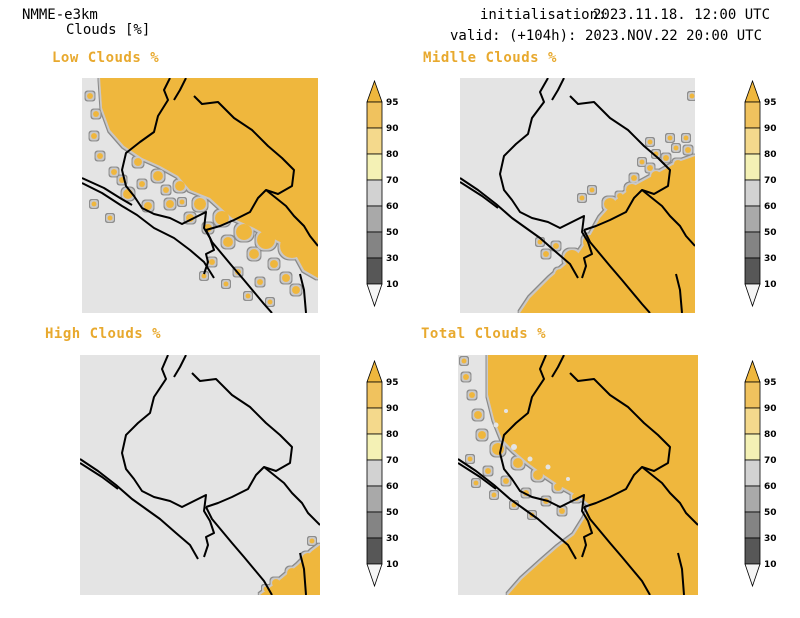  I want to click on panel-title-total: Total Clouds %, so click(484, 334).